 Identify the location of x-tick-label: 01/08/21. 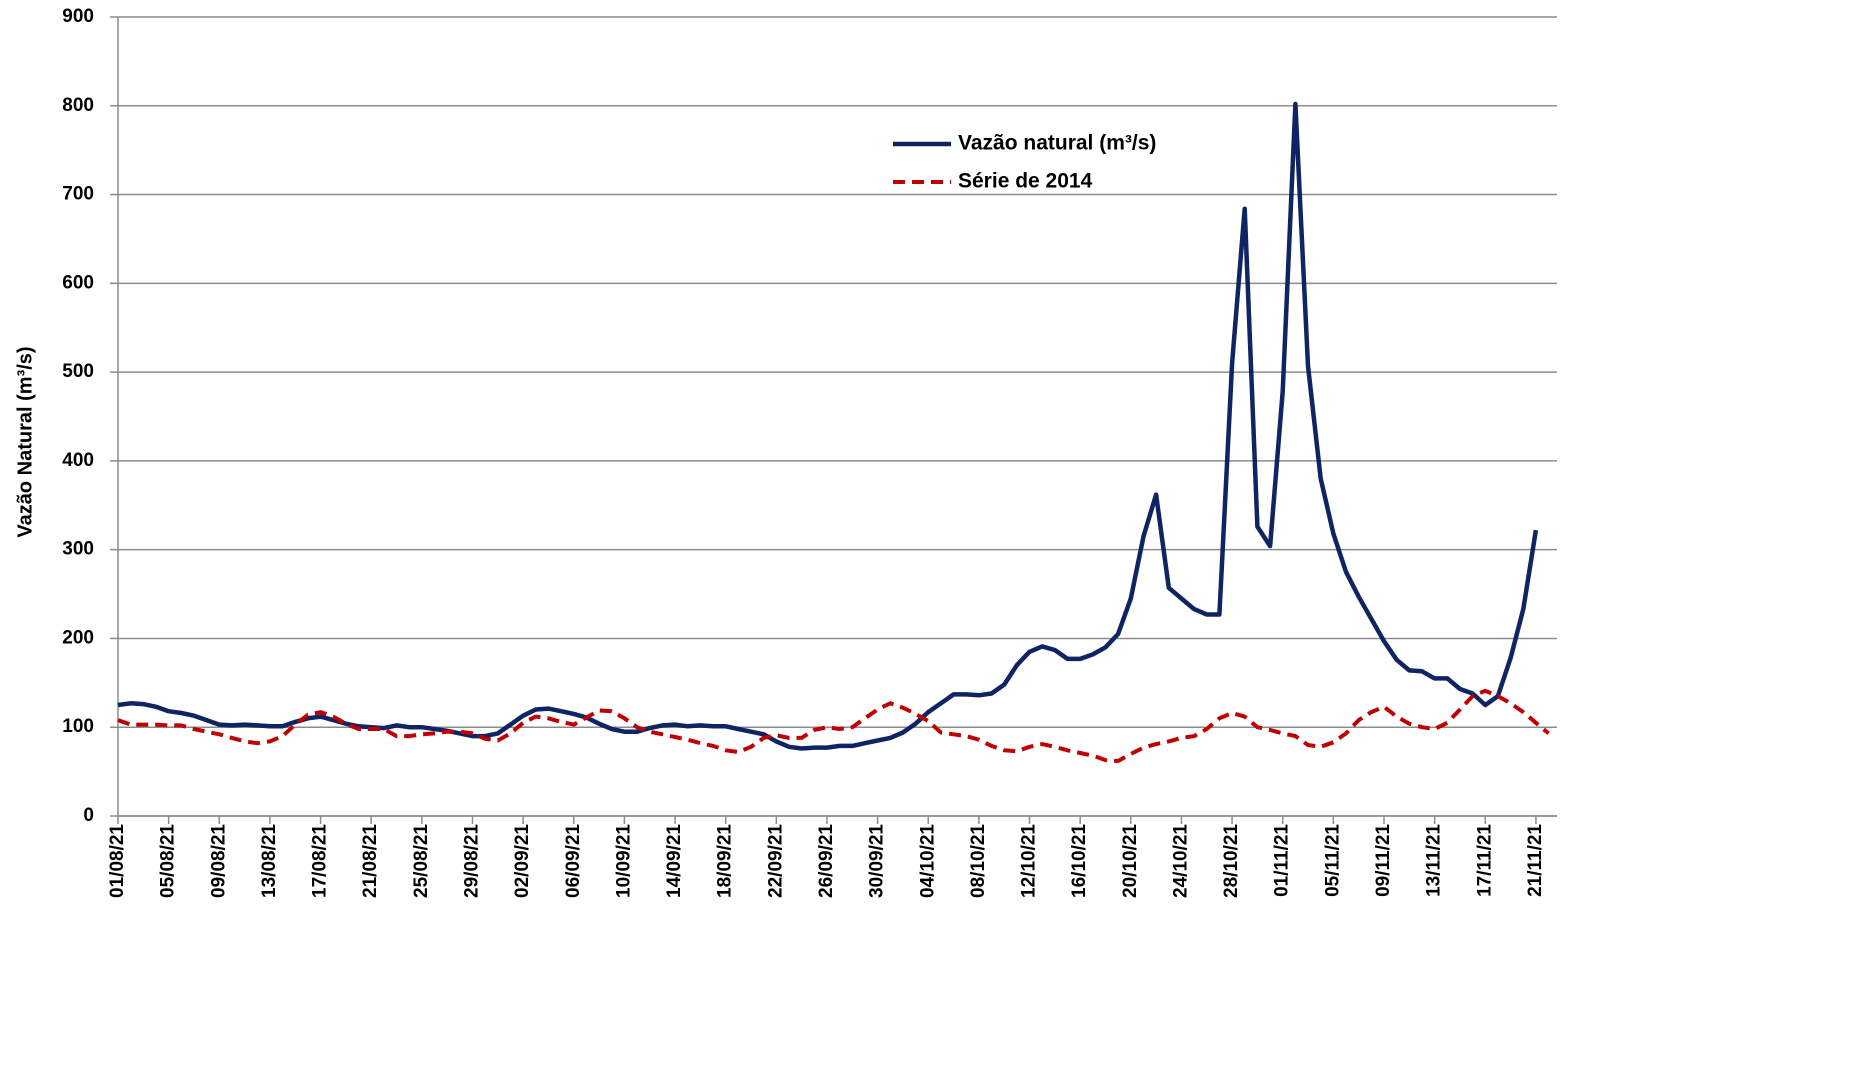
(117, 861).